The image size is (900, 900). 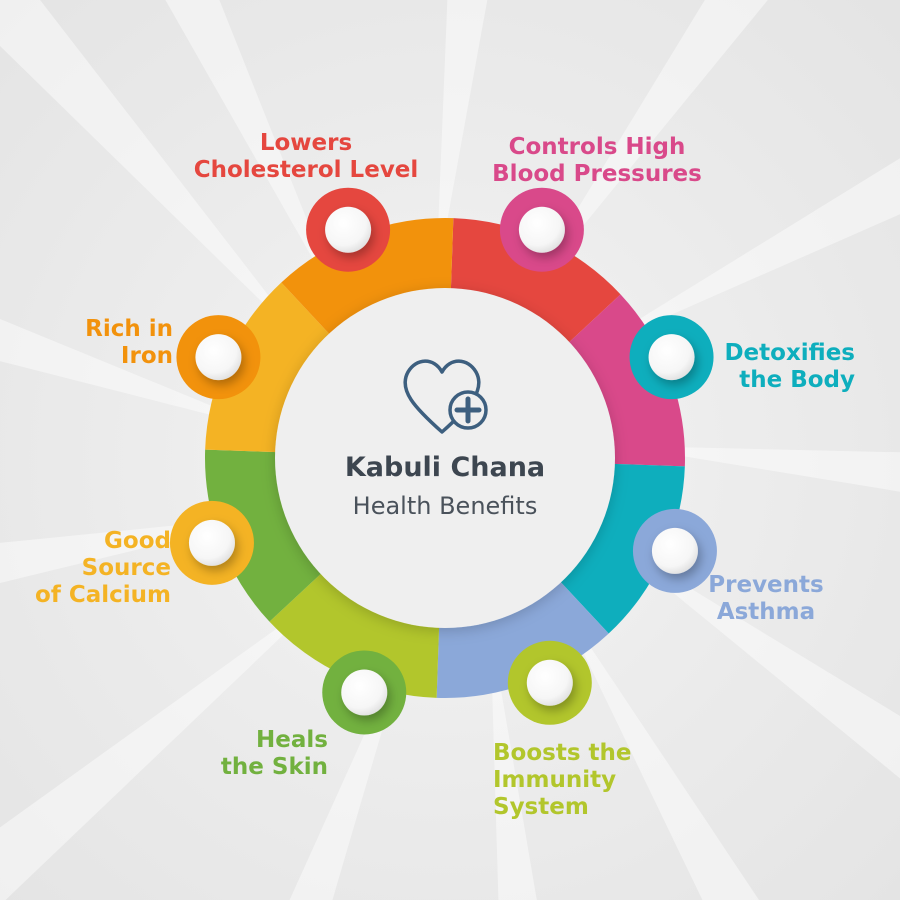 I want to click on benefit-label-line: the Body, so click(x=797, y=380).